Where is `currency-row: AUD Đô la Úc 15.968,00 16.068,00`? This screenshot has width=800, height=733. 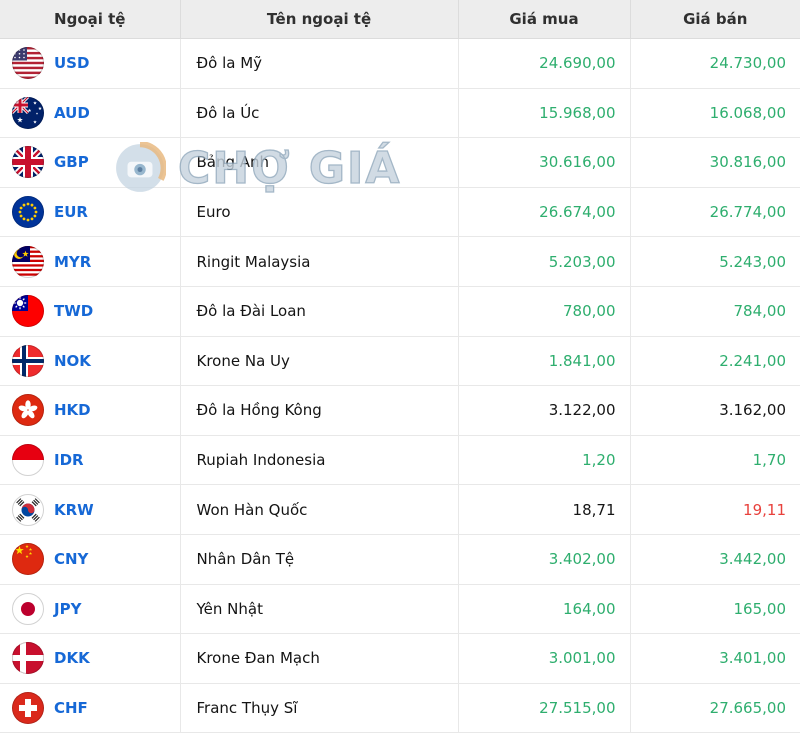
currency-row: AUD Đô la Úc 15.968,00 16.068,00 is located at coordinates (400, 113).